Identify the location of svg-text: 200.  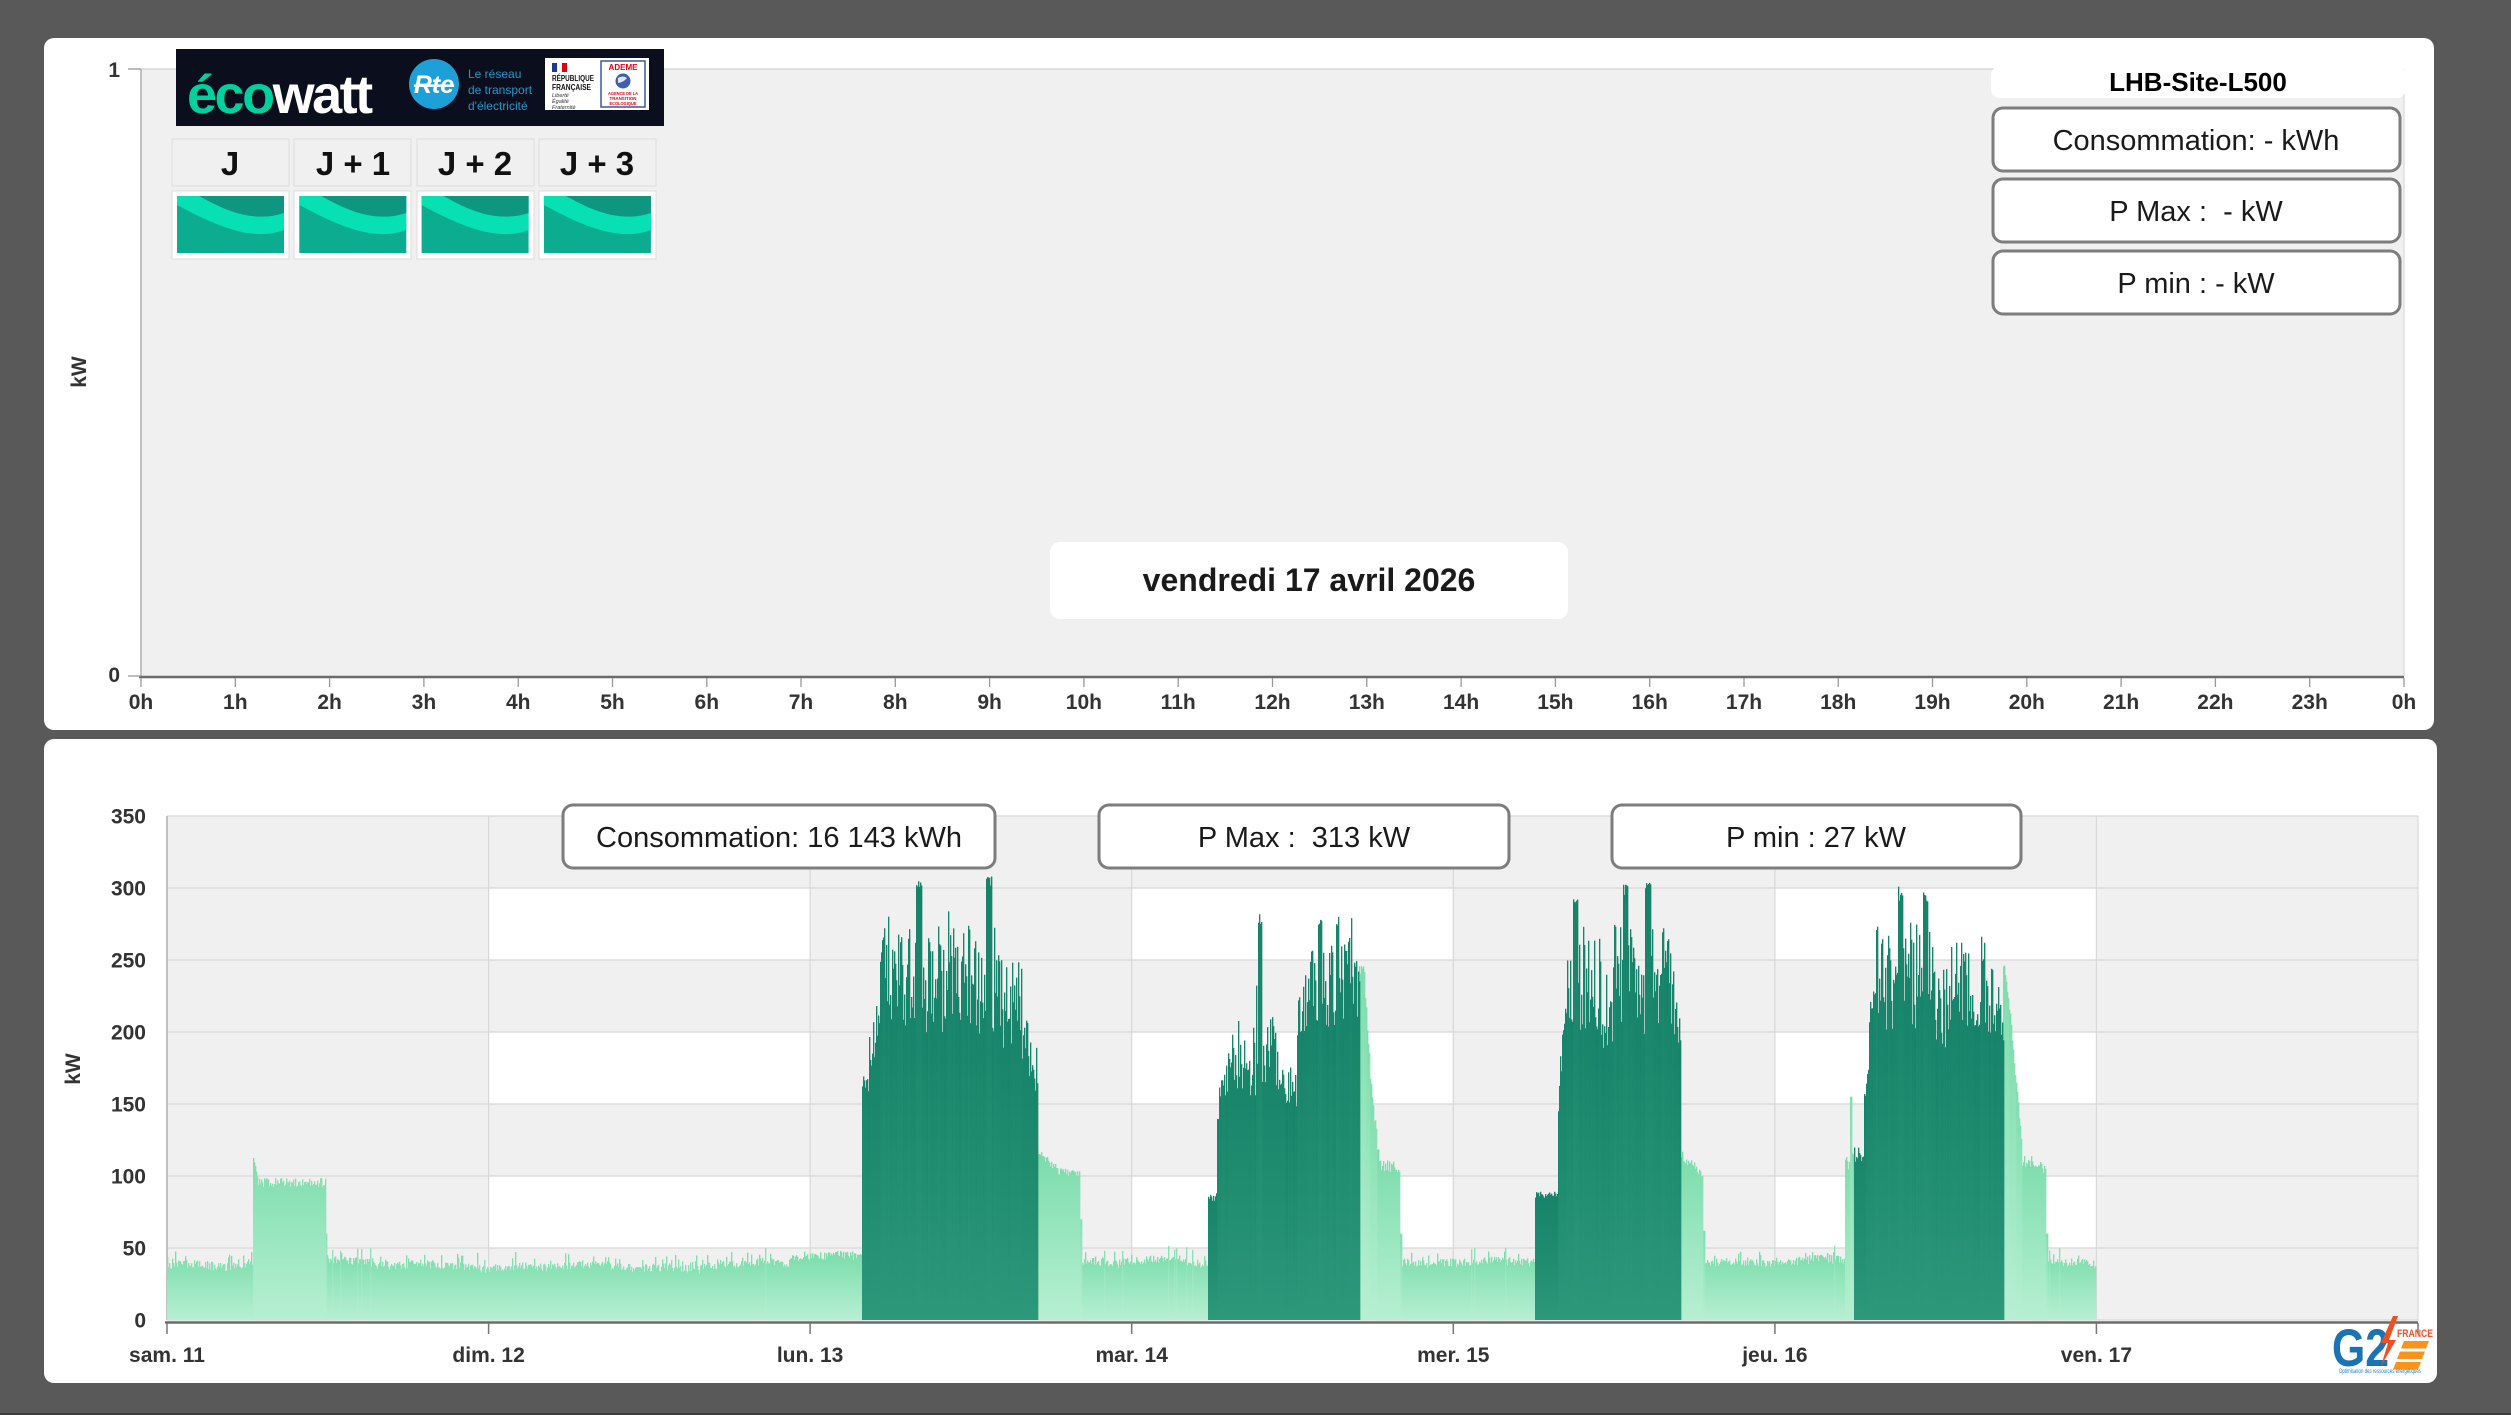
(128, 1033).